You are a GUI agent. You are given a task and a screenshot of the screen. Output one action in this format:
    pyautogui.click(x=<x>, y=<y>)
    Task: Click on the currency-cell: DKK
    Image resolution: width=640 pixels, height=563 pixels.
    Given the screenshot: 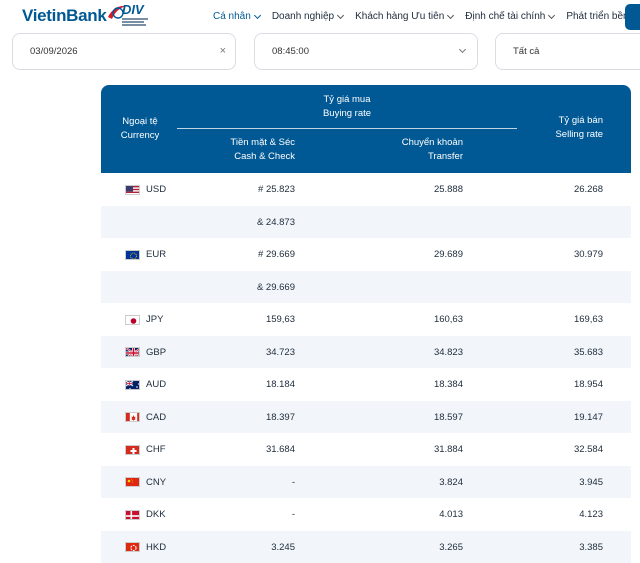 What is the action you would take?
    pyautogui.click(x=145, y=514)
    